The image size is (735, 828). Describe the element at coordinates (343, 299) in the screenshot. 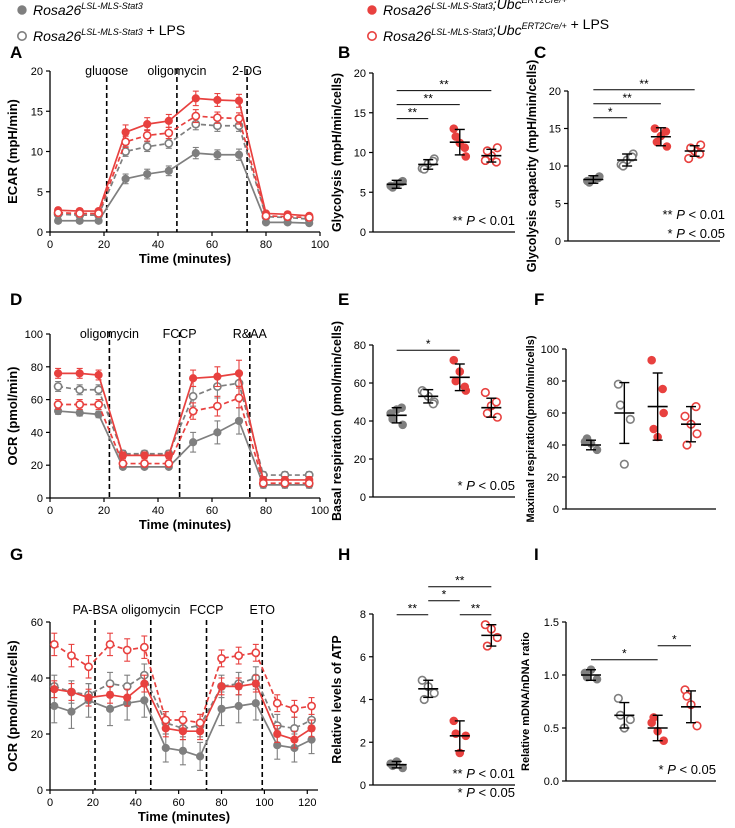

I see `panel-letter: E` at that location.